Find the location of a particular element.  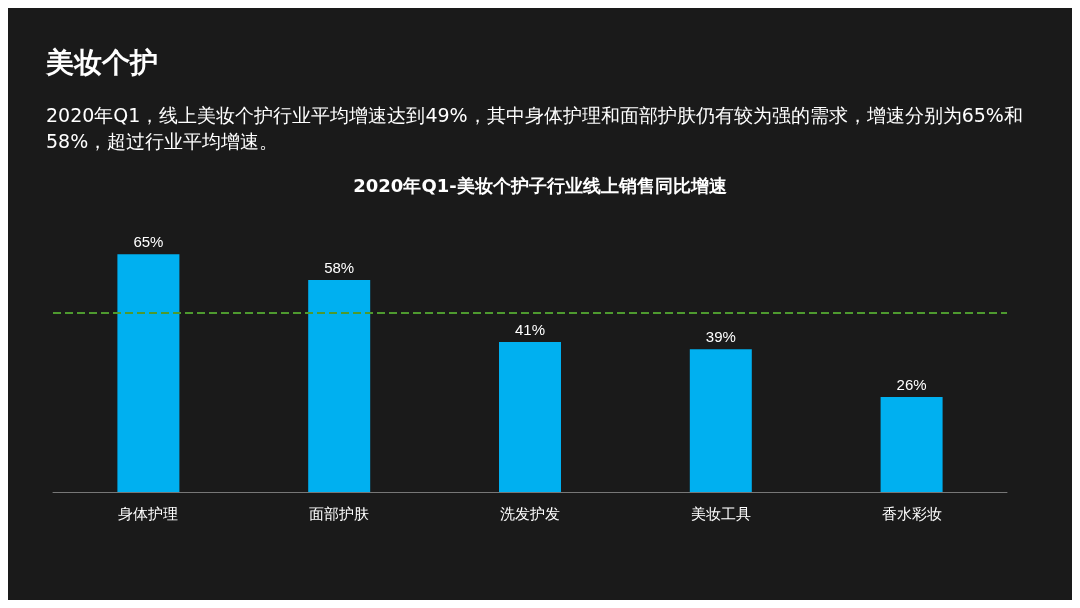

data-label: 26% is located at coordinates (911, 384).